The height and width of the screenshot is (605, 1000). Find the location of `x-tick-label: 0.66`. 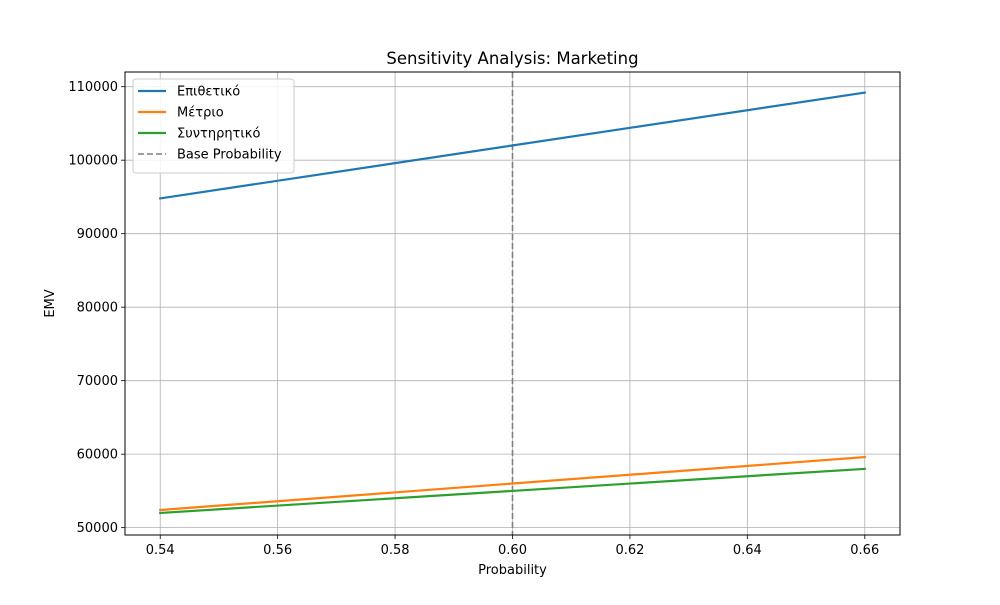

x-tick-label: 0.66 is located at coordinates (864, 550).